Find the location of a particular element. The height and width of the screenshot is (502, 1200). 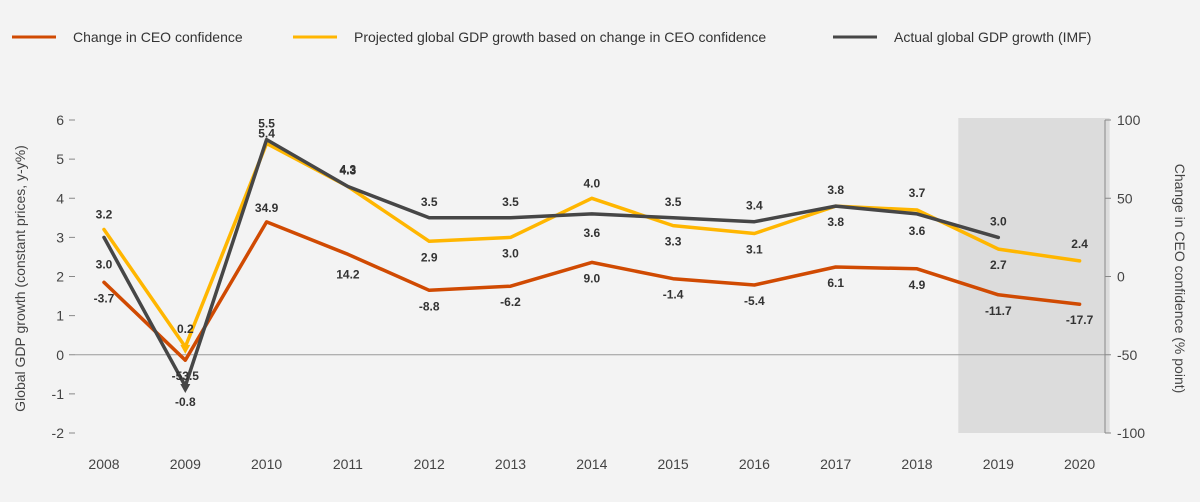

left-axis-tick-label: 4 is located at coordinates (60, 198).